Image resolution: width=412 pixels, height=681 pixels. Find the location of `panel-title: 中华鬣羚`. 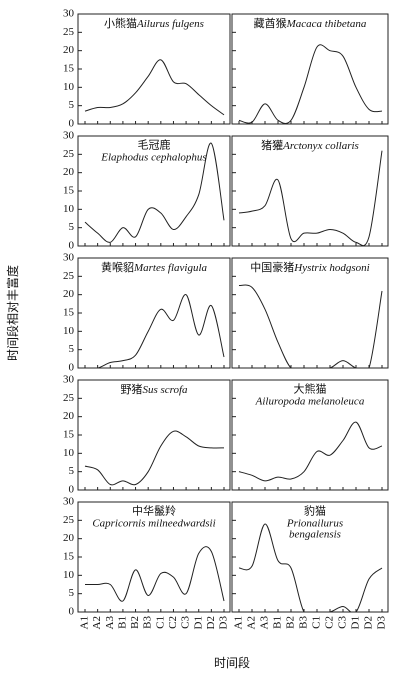

panel-title: 中华鬣羚 is located at coordinates (154, 511).